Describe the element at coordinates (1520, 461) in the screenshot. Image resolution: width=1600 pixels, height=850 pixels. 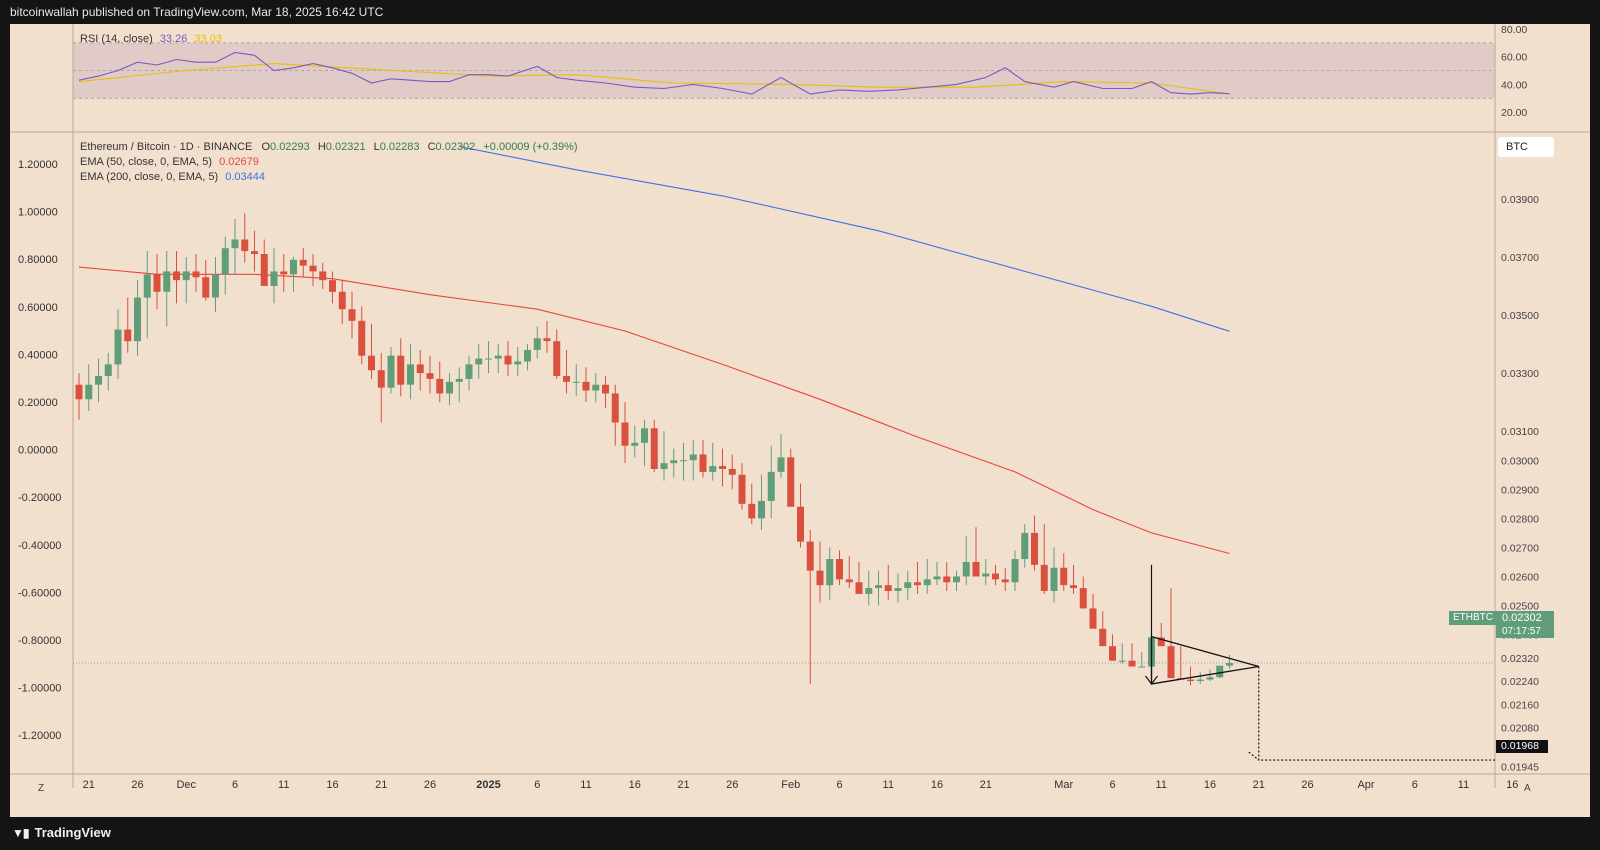
I see `right-axis-tick: 0.03000` at that location.